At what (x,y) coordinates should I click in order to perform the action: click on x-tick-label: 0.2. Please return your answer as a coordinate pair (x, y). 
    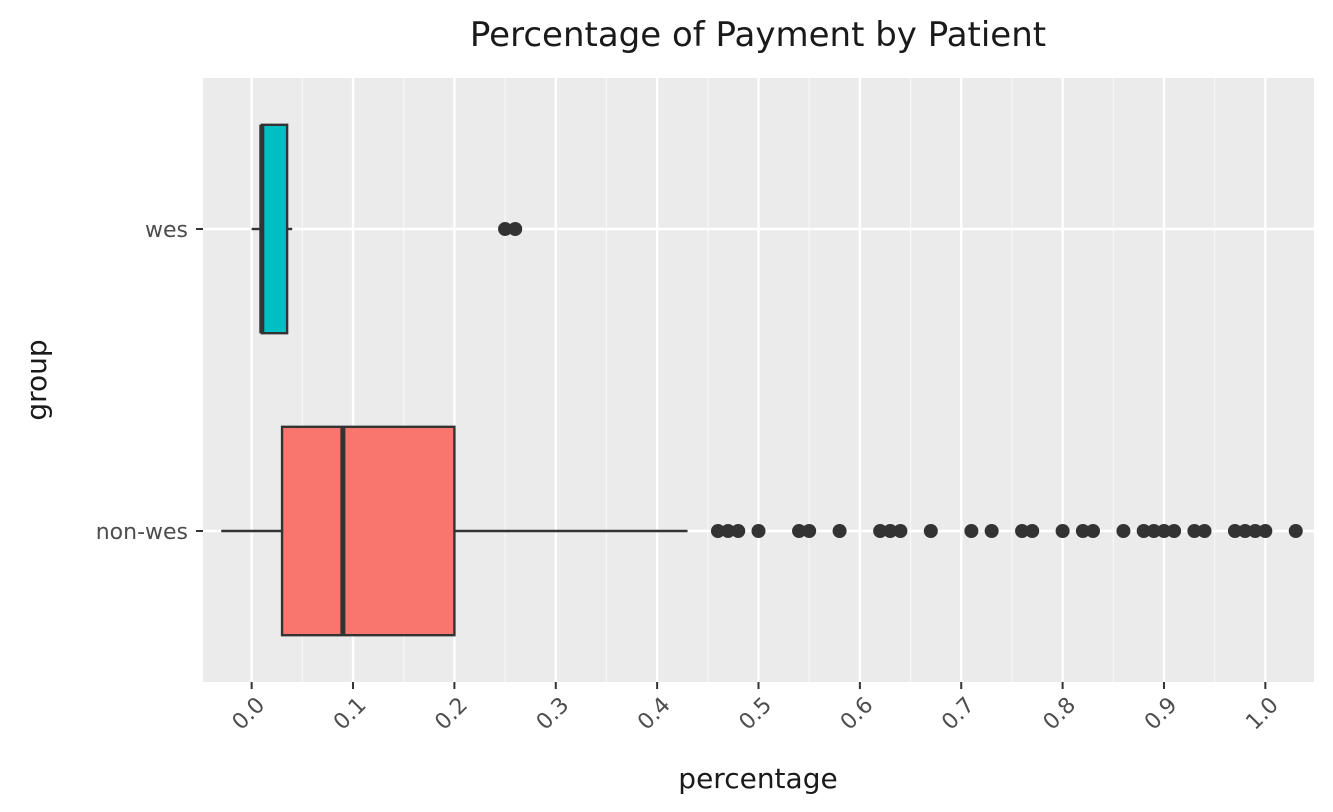
    Looking at the image, I should click on (451, 714).